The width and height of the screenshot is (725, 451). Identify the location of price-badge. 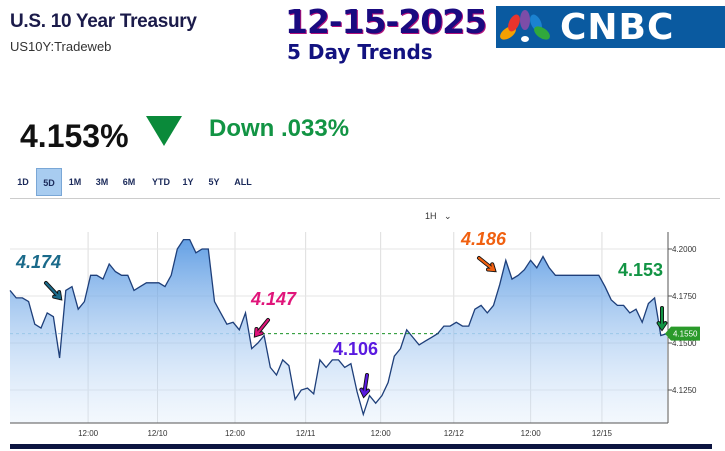
(682, 333).